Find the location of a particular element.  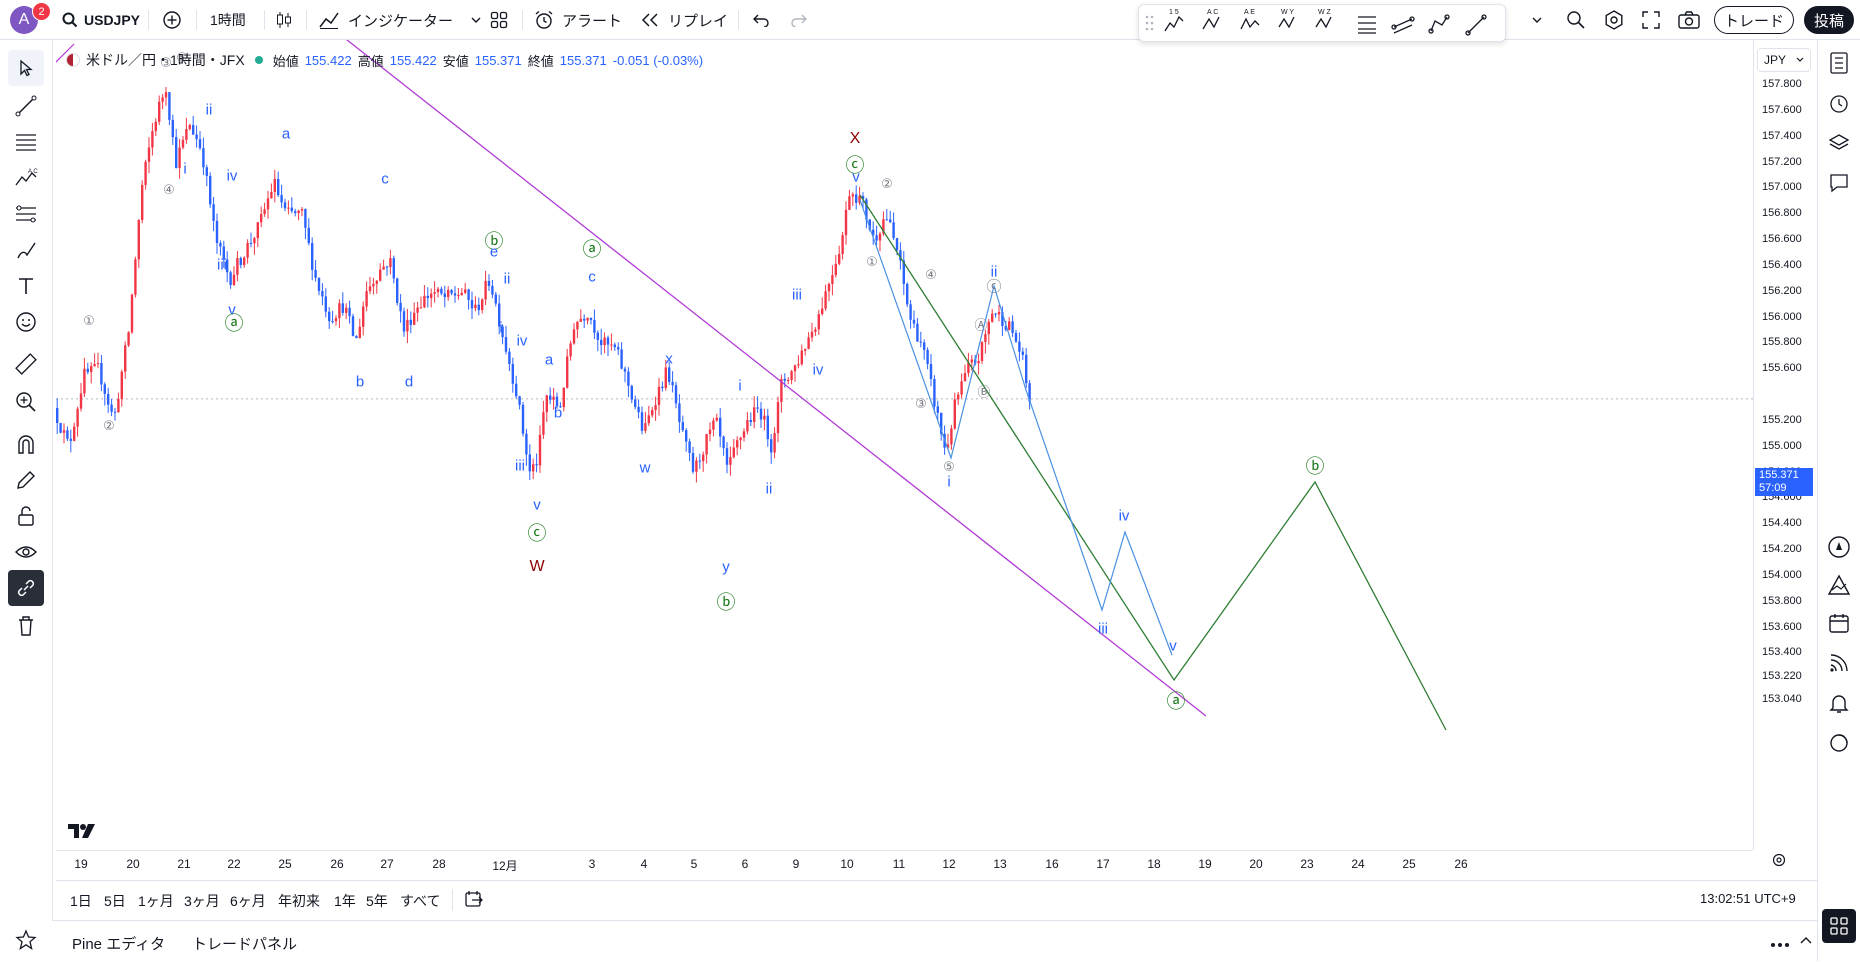

hotlists-button is located at coordinates (1839, 585).